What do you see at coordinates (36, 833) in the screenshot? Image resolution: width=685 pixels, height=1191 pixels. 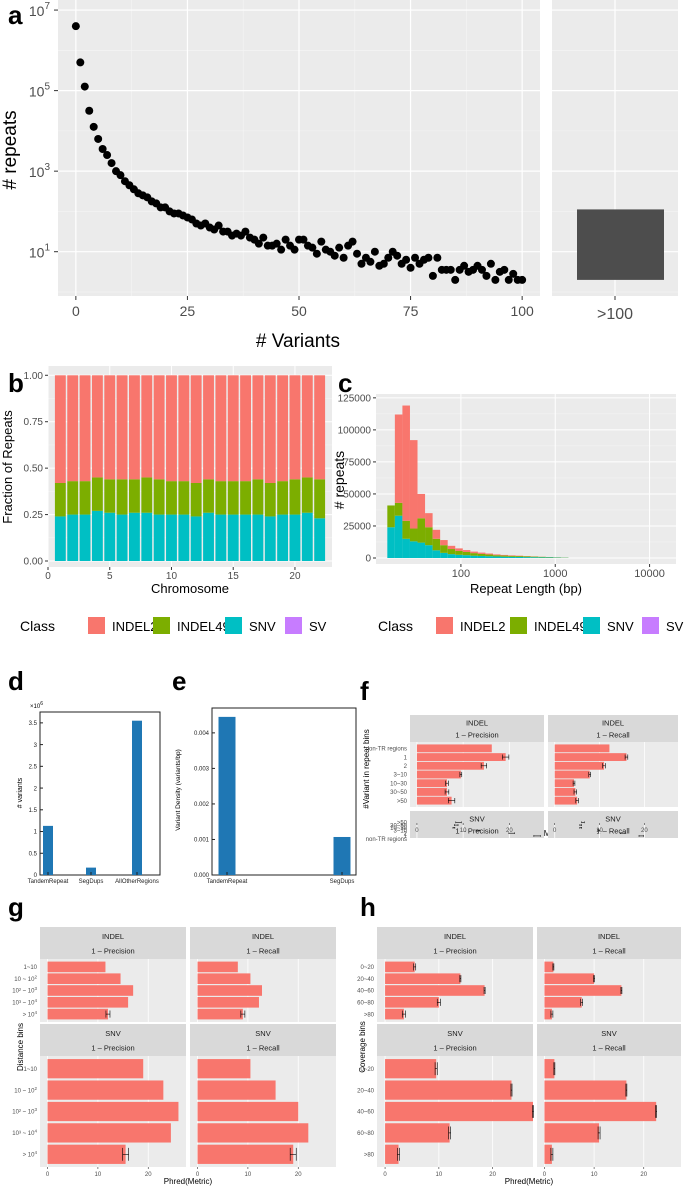 I see `panel-d-y-tick-label: 1` at bounding box center [36, 833].